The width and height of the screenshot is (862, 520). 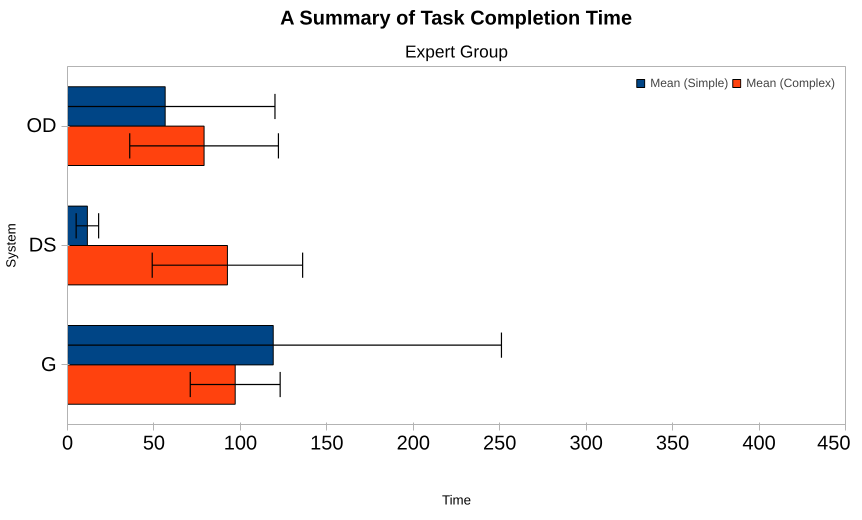 I want to click on x-tick-label: 150, so click(x=327, y=443).